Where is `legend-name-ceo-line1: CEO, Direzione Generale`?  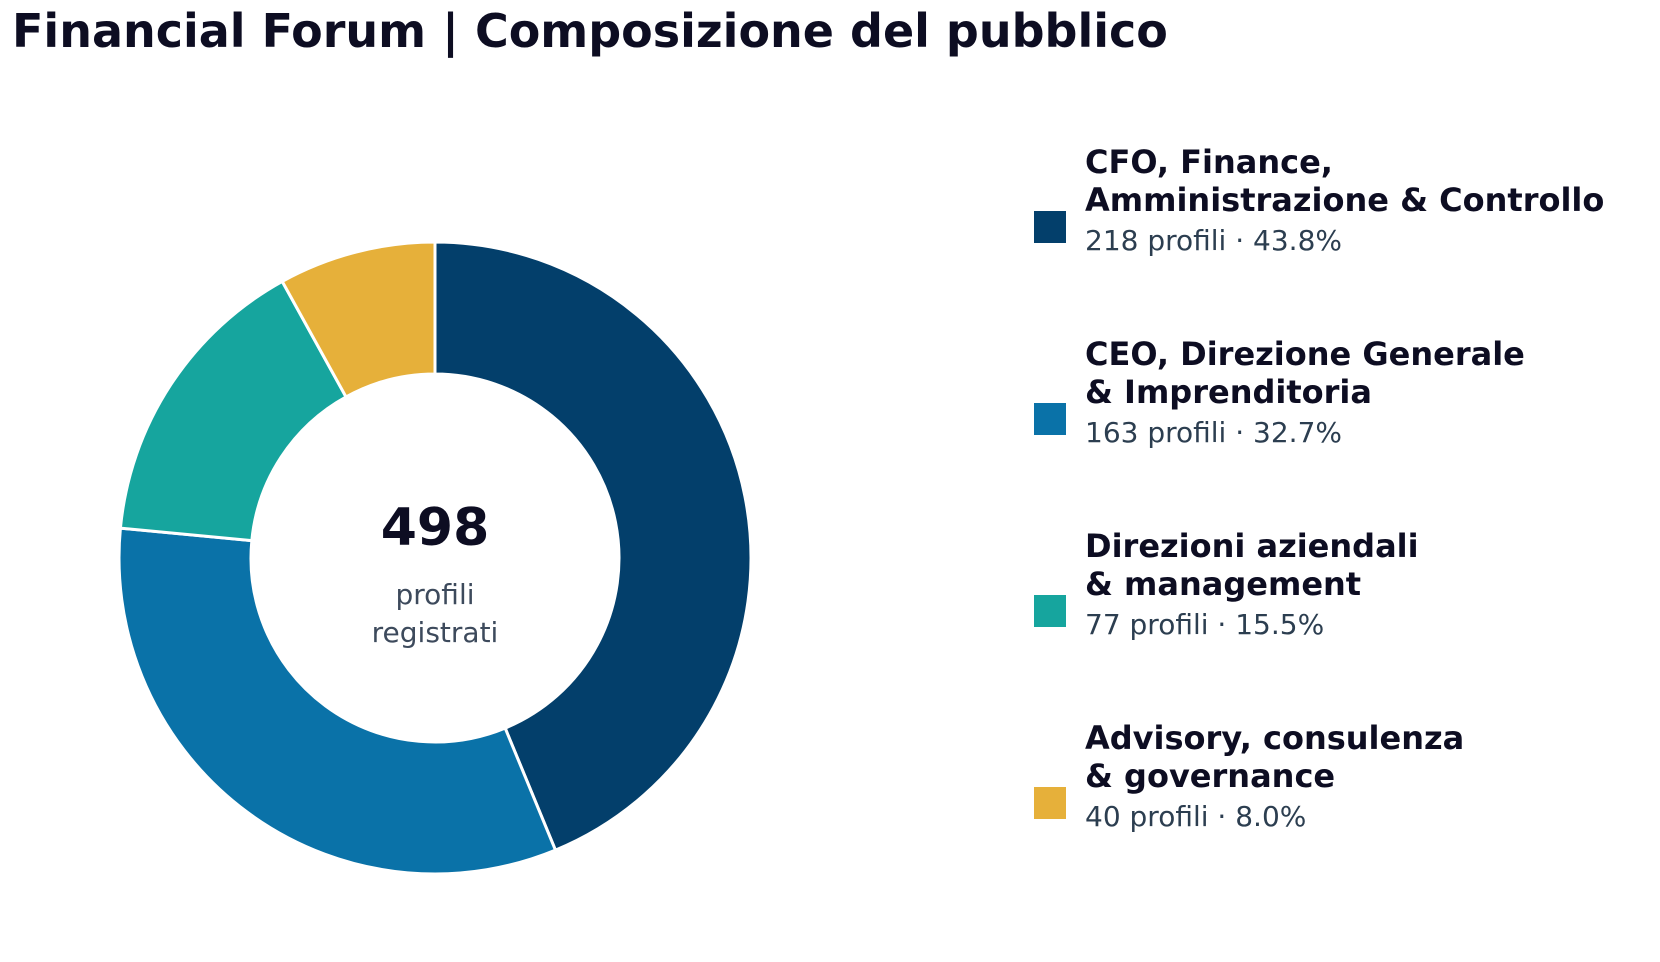
legend-name-ceo-line1: CEO, Direzione Generale is located at coordinates (1305, 354).